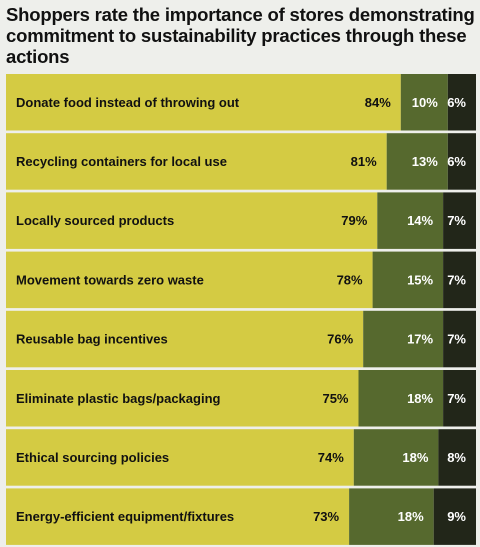 The image size is (480, 547). I want to click on bar-row: 79% 14% 7% Locally sourced products, so click(241, 220).